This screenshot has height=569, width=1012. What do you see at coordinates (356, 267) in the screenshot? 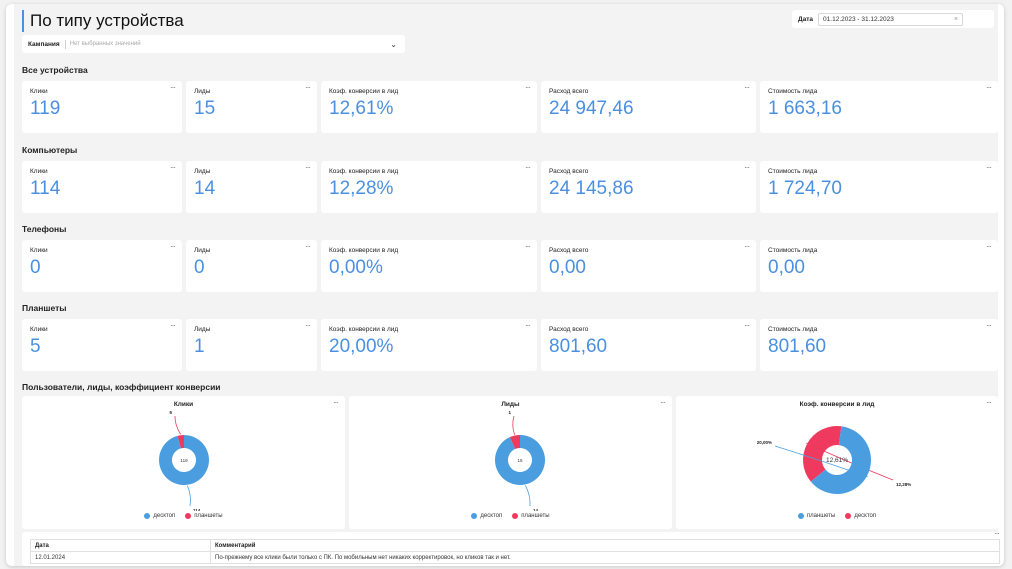
I see `kpi-value: 0,00%` at bounding box center [356, 267].